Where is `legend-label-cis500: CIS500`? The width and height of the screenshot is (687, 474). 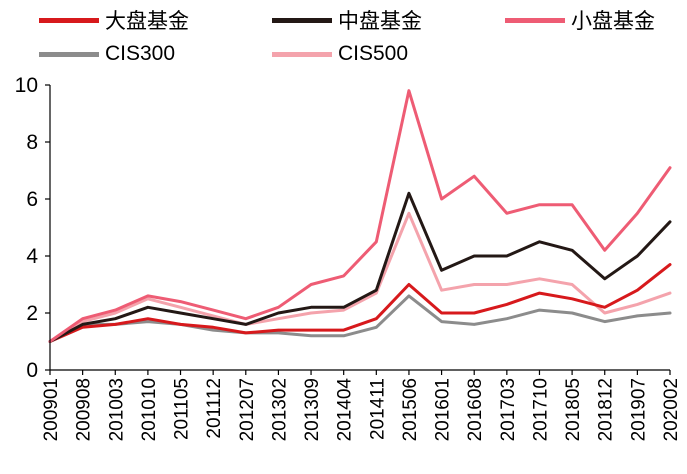 legend-label-cis500: CIS500 is located at coordinates (373, 53).